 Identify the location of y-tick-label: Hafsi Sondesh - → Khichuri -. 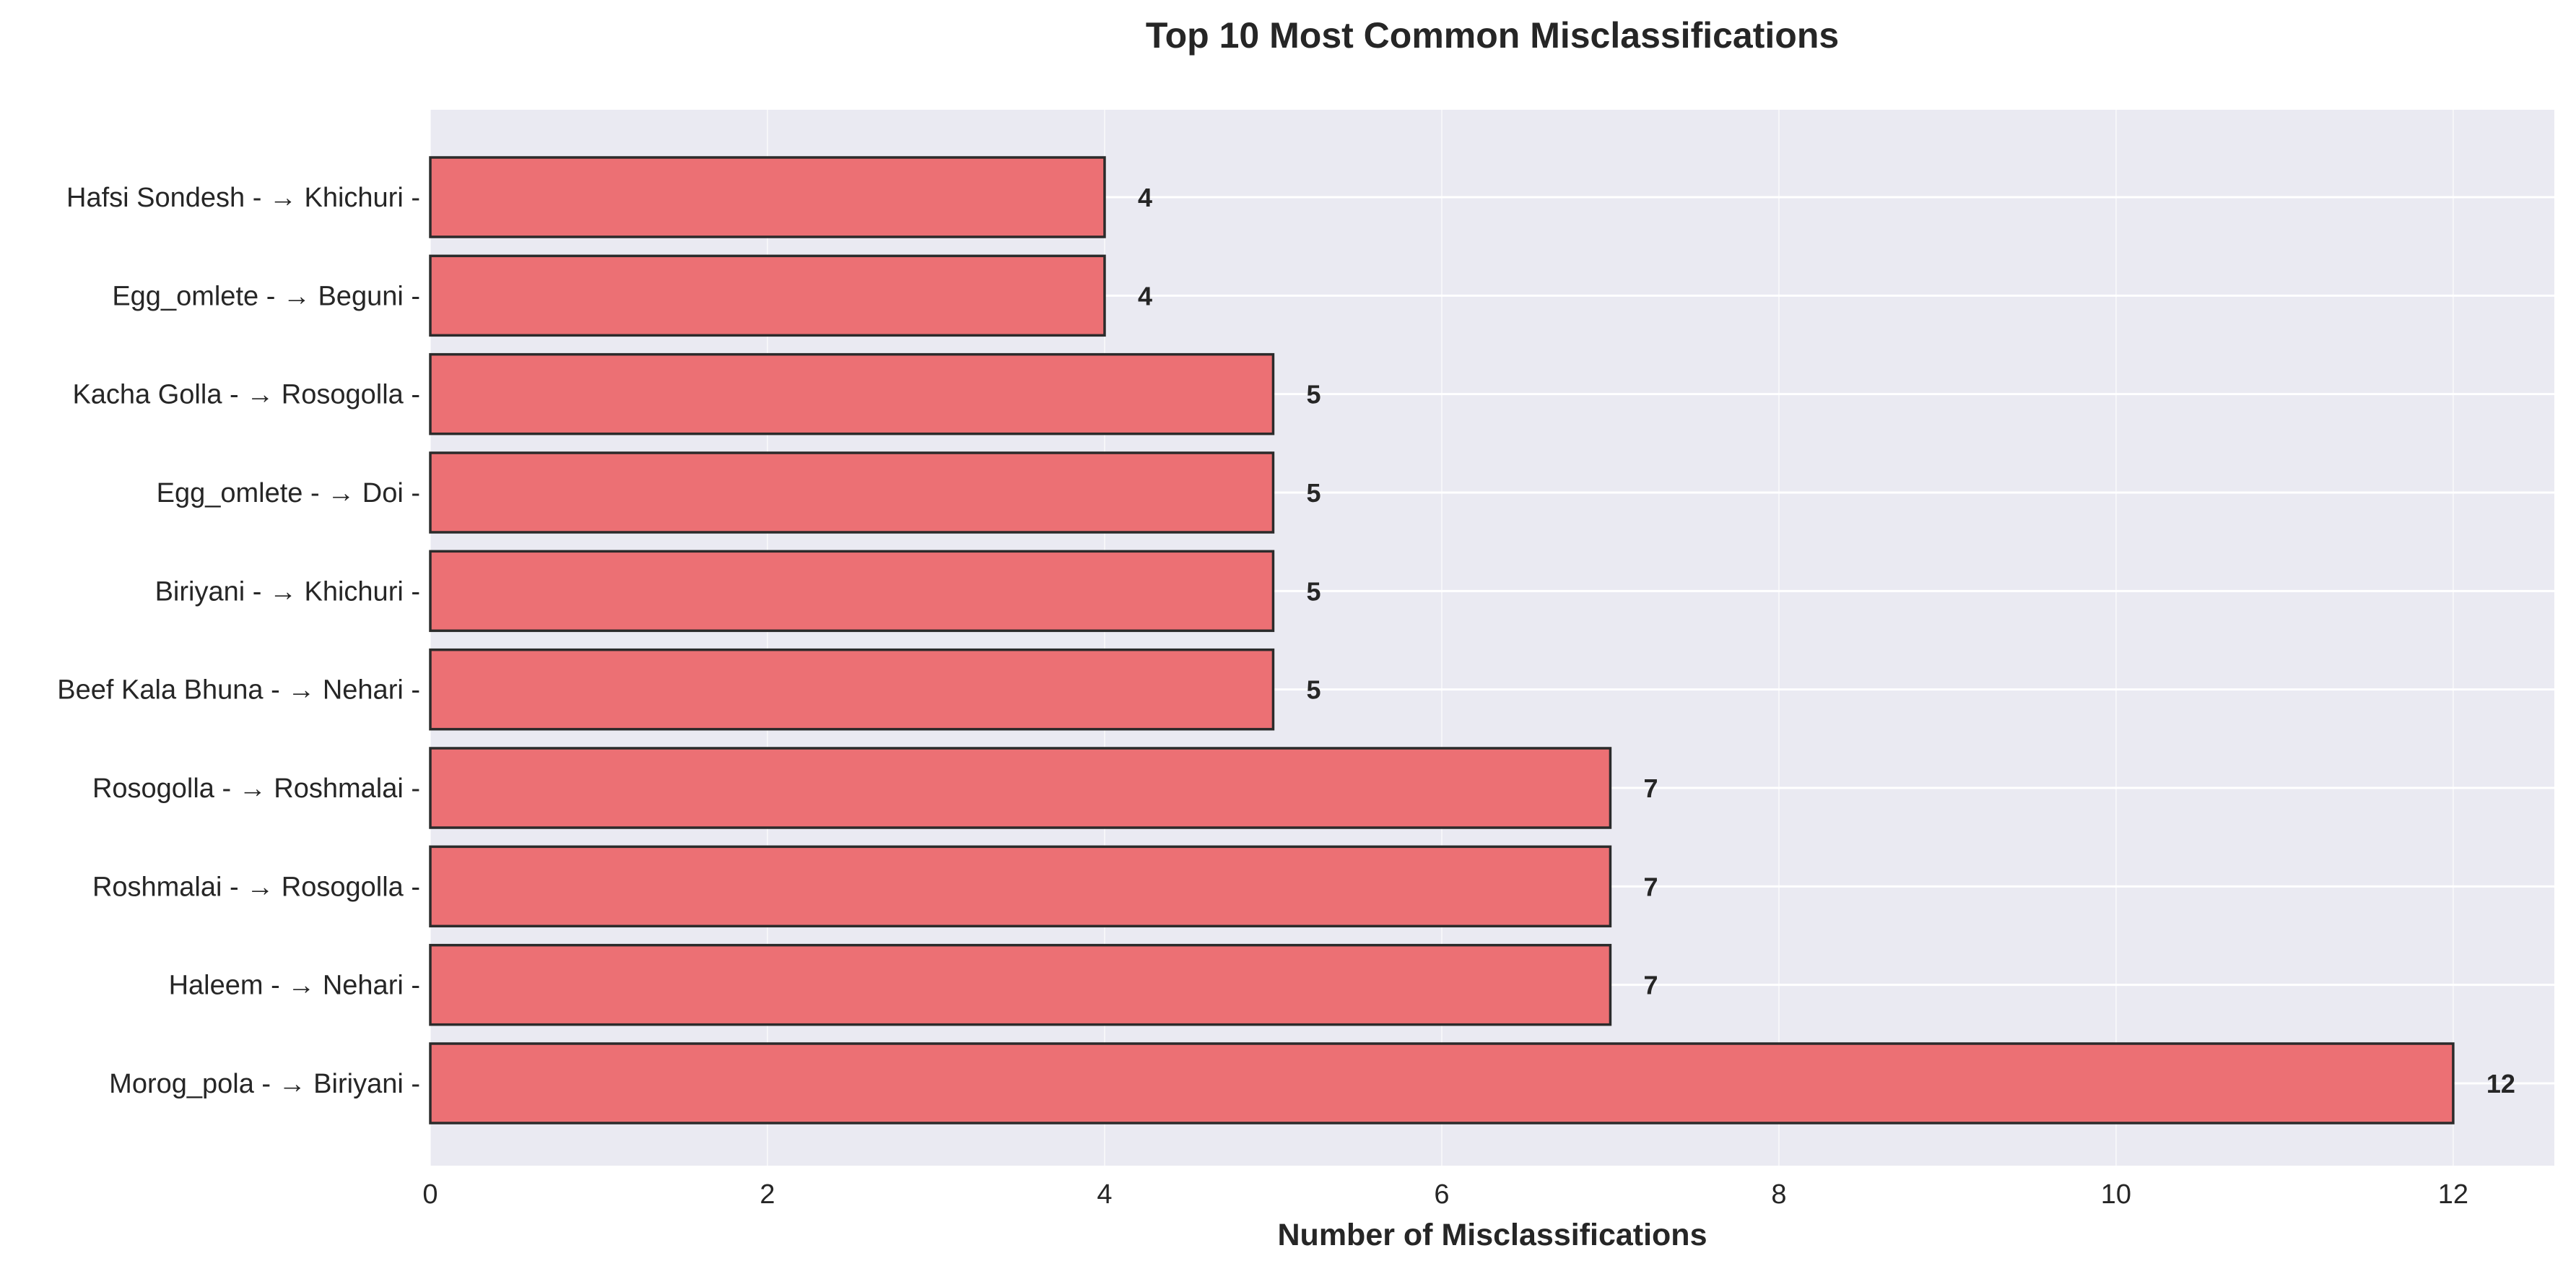
(243, 198).